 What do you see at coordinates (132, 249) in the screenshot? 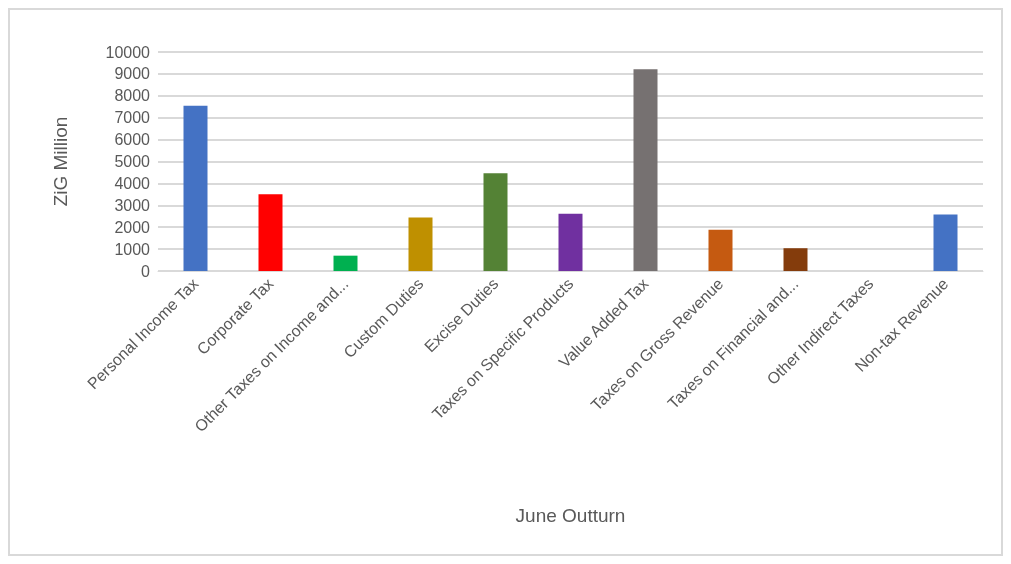
I see `y-tick-label: 1000` at bounding box center [132, 249].